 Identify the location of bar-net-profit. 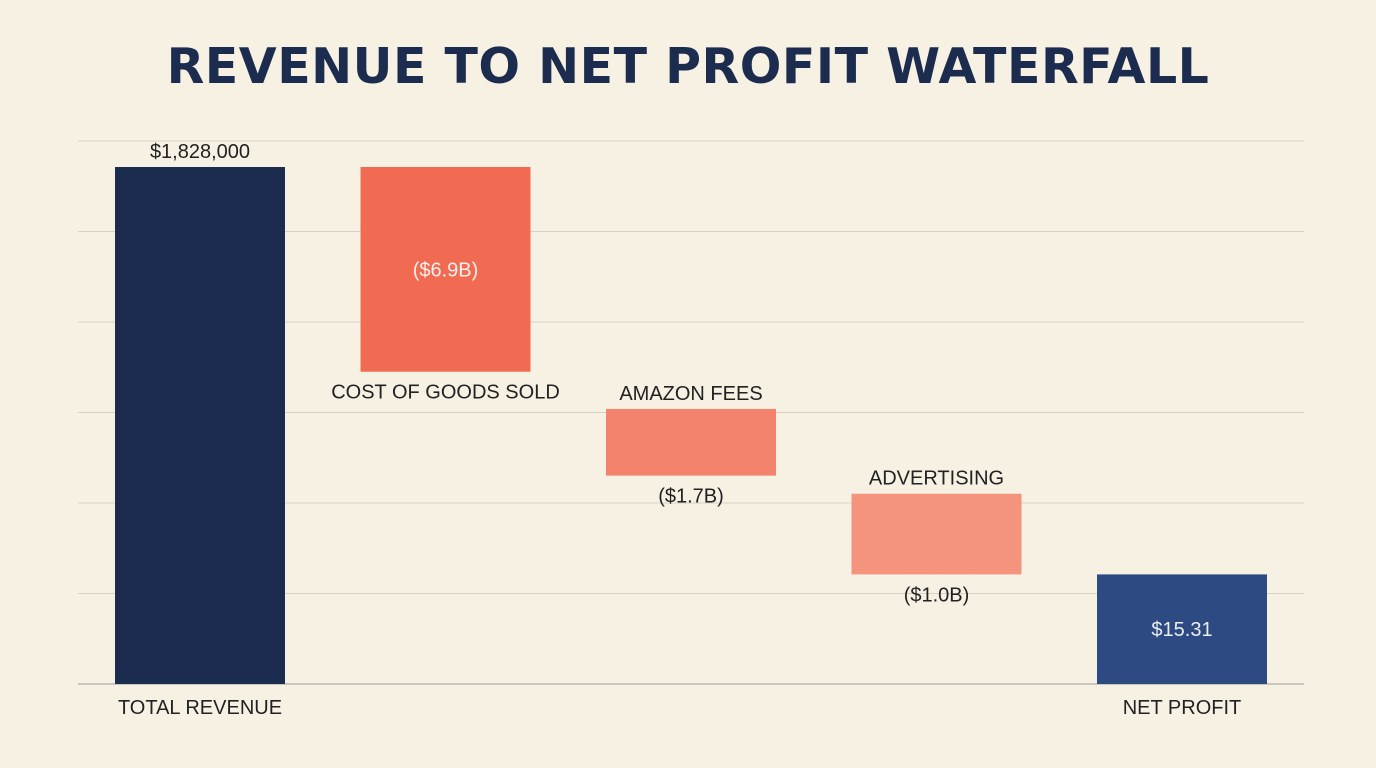
(1182, 629).